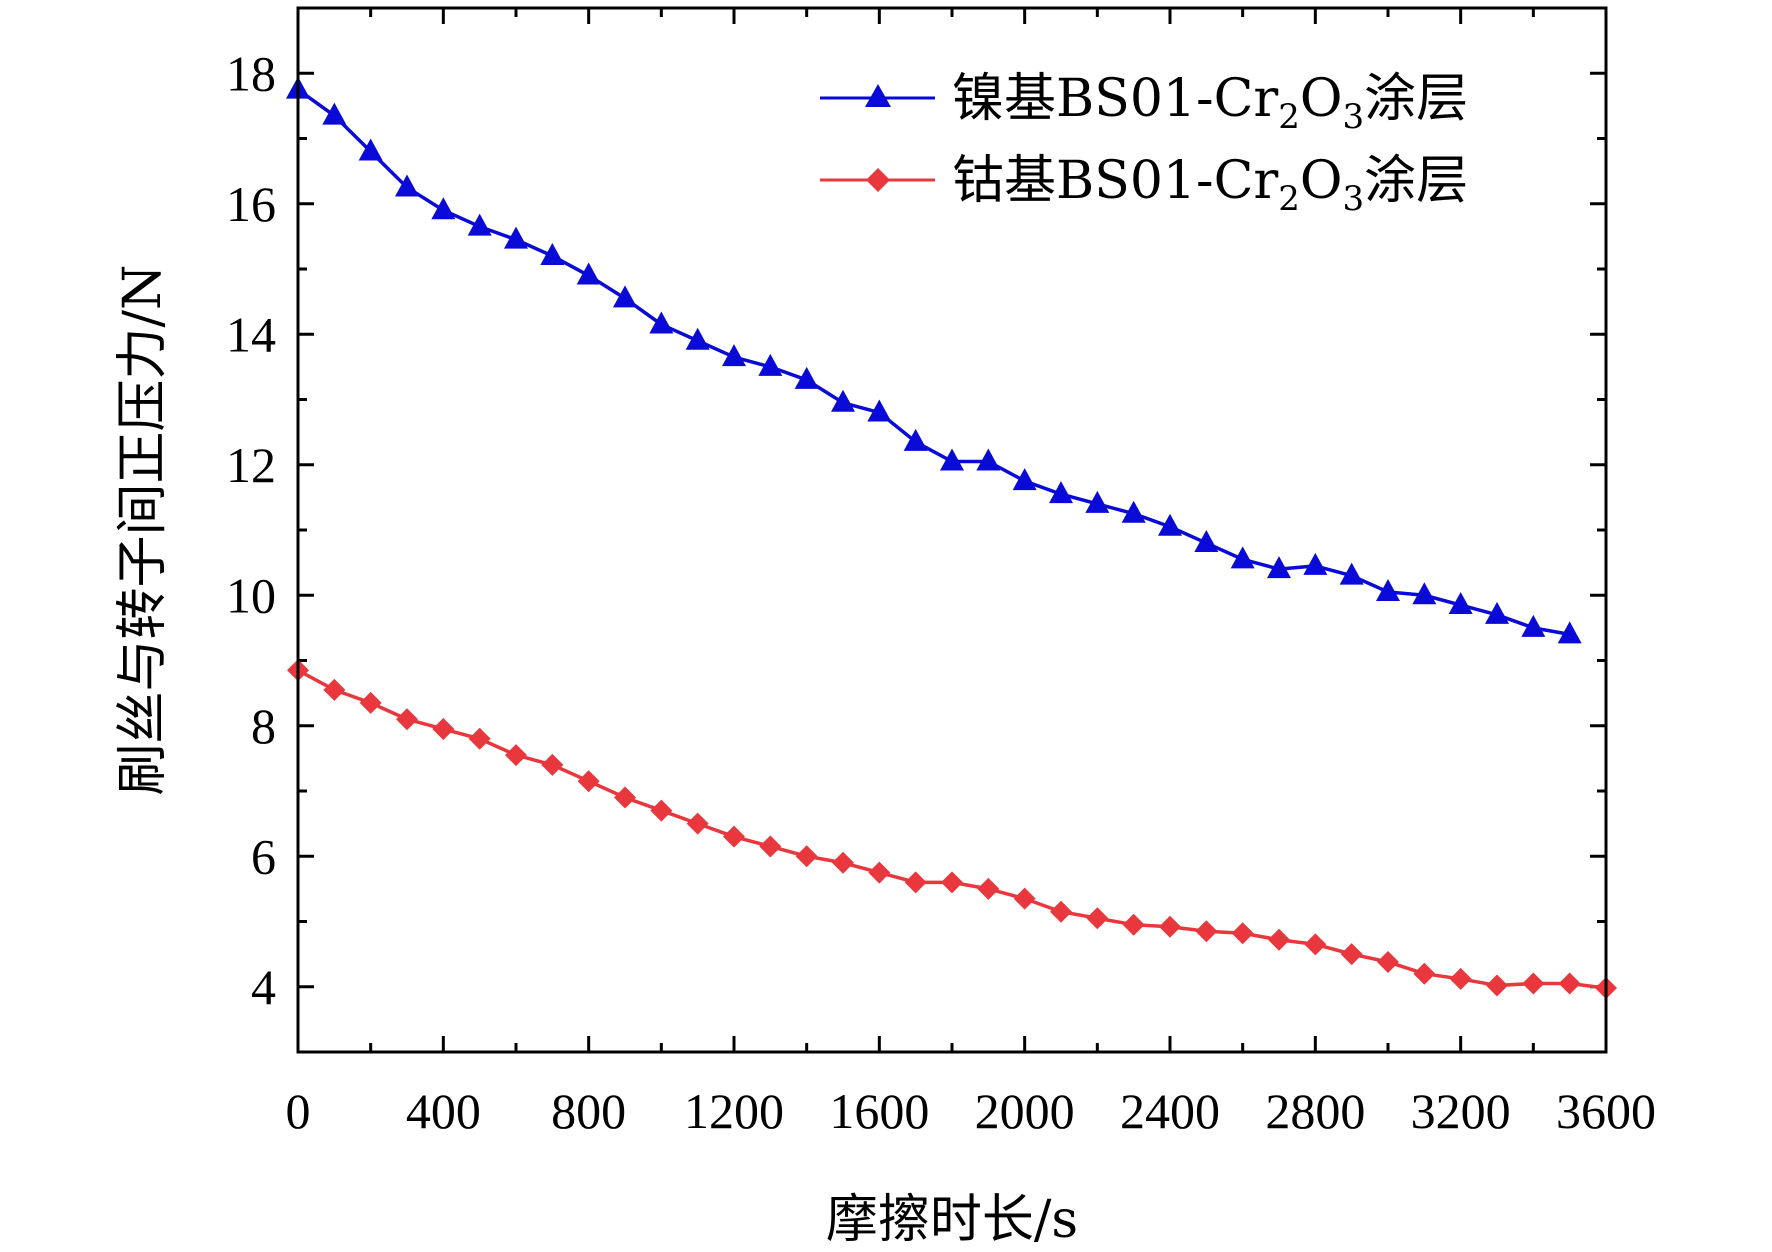 This screenshot has width=1772, height=1252. I want to click on x-tick-label: 800, so click(588, 1111).